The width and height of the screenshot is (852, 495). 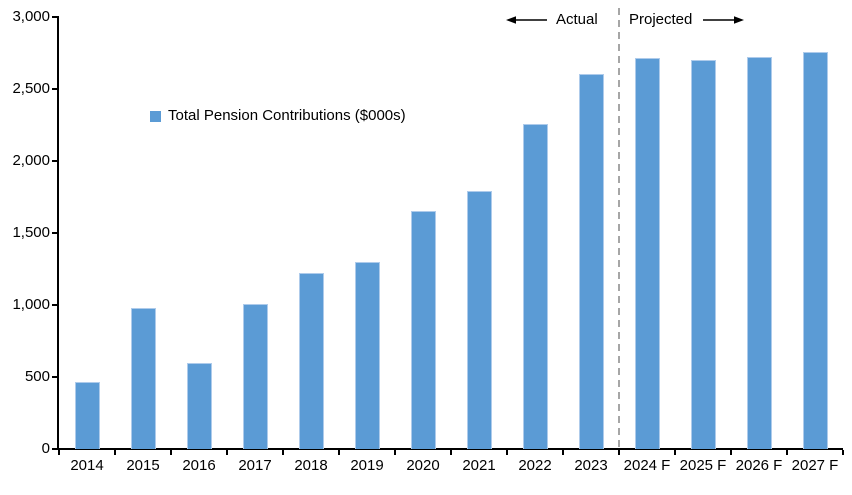 What do you see at coordinates (87, 465) in the screenshot?
I see `x-tick-label: 2014` at bounding box center [87, 465].